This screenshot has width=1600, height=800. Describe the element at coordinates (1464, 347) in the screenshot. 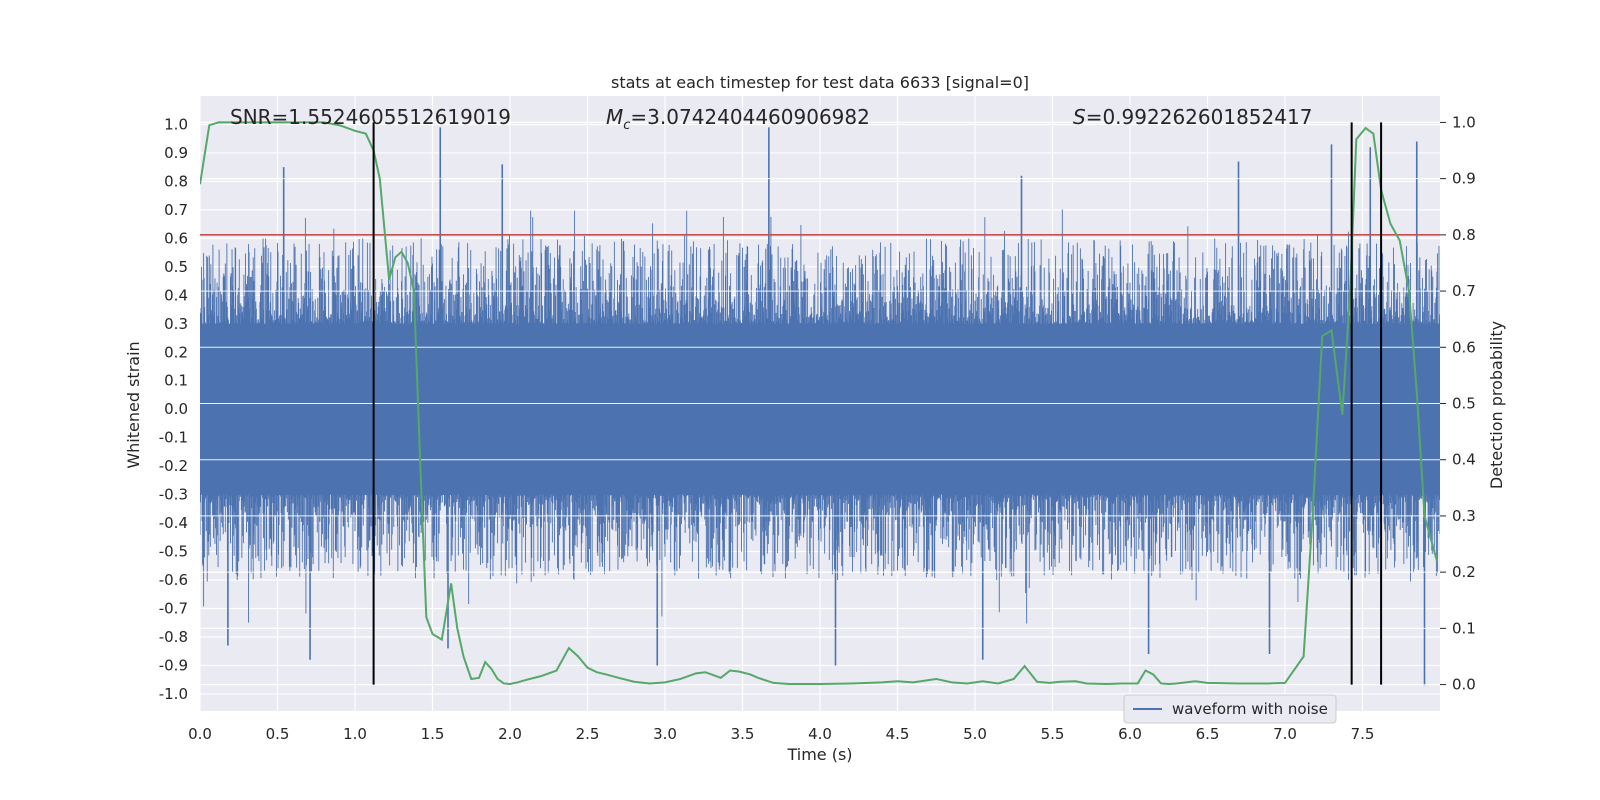

I see `y-right-tick-label: 0.6` at that location.